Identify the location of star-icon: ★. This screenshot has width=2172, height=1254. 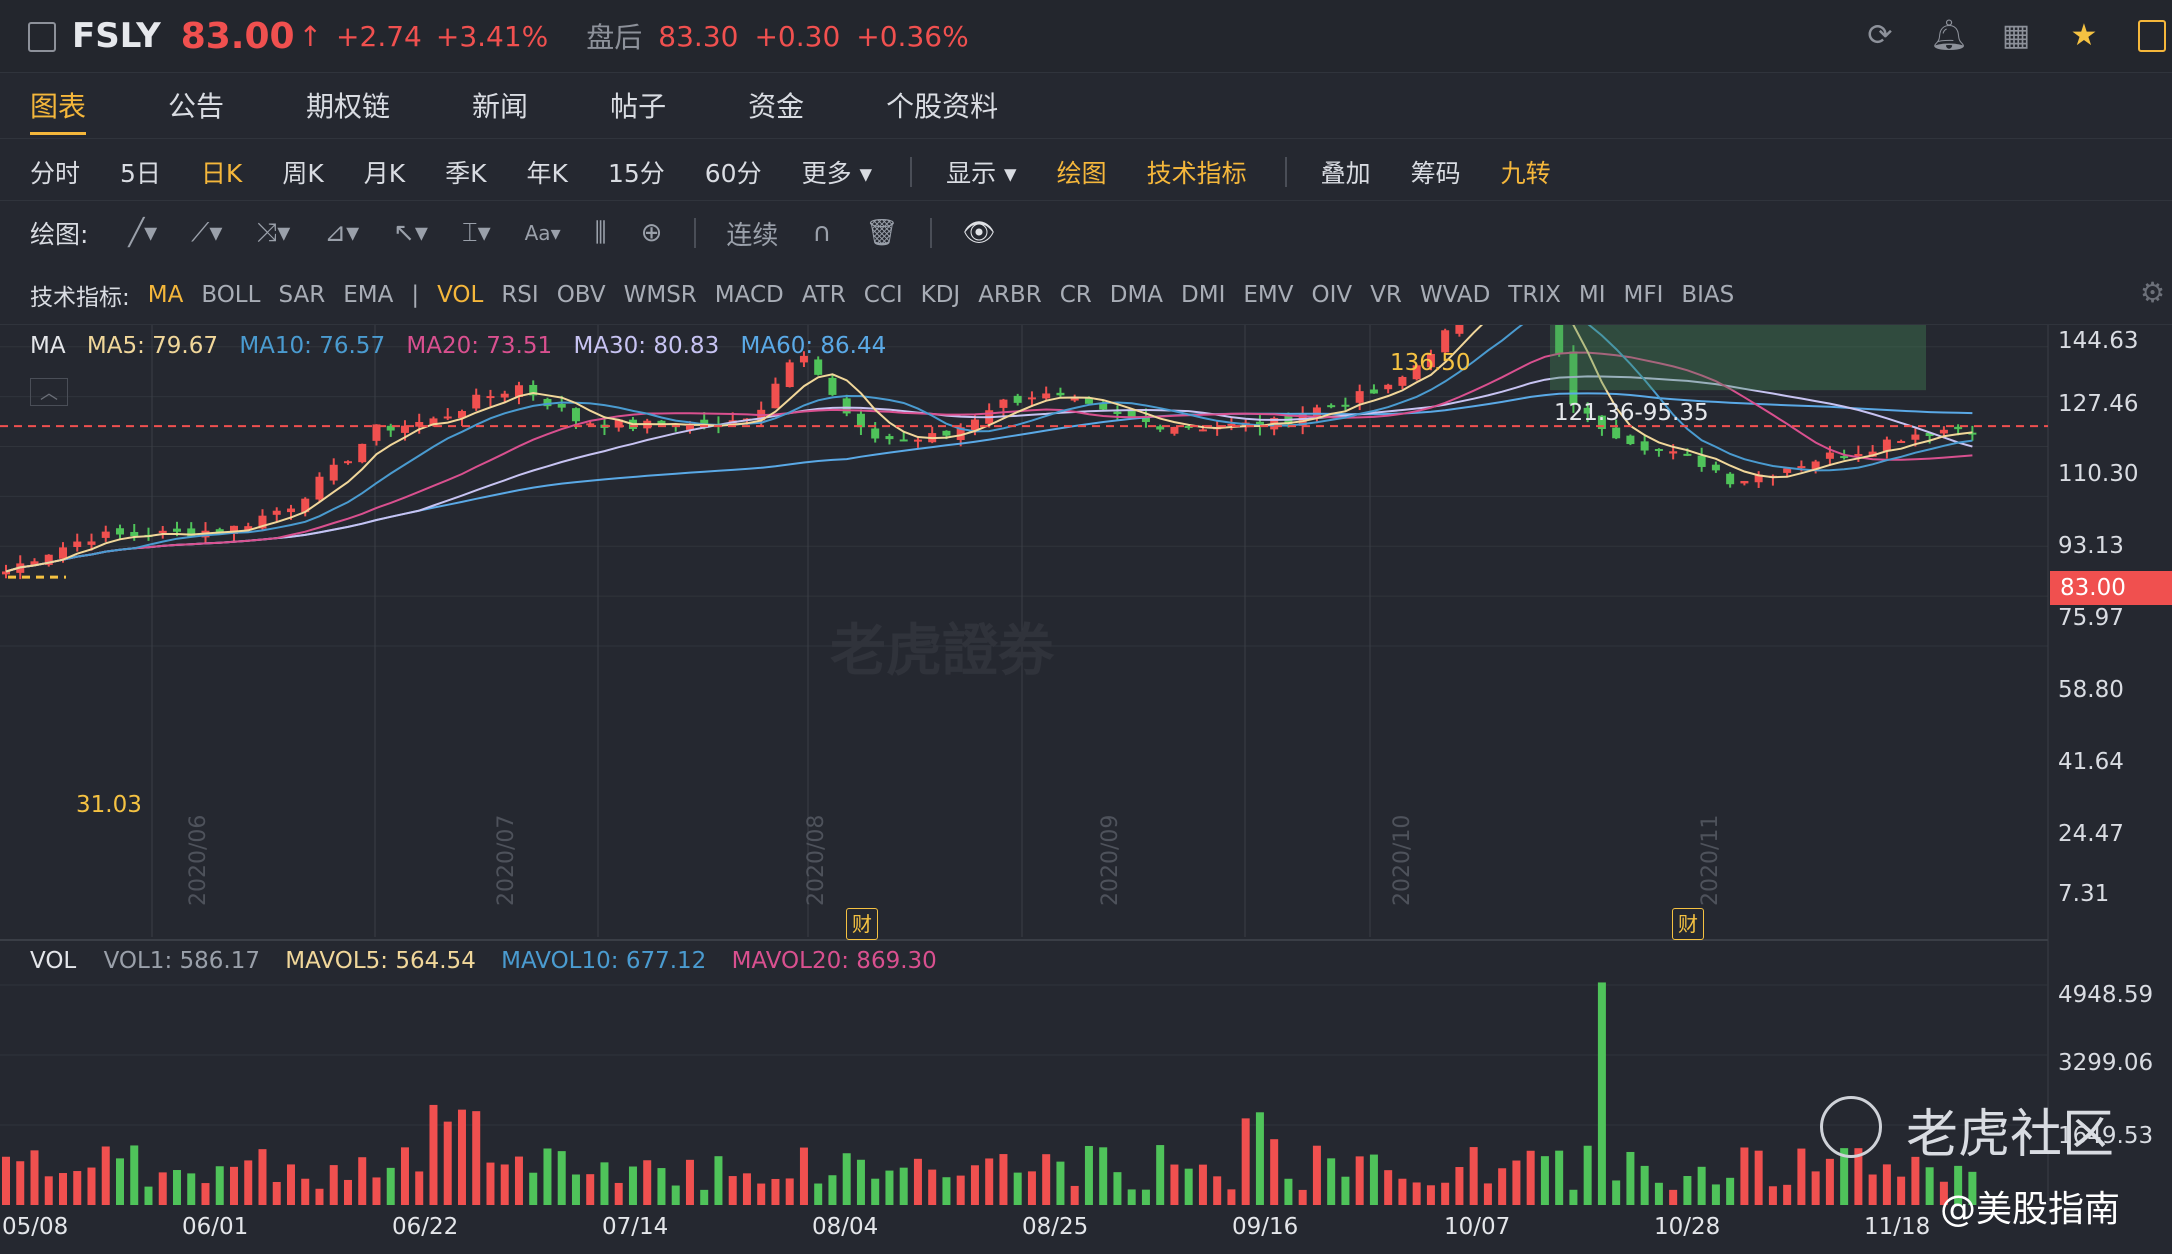
(2084, 35).